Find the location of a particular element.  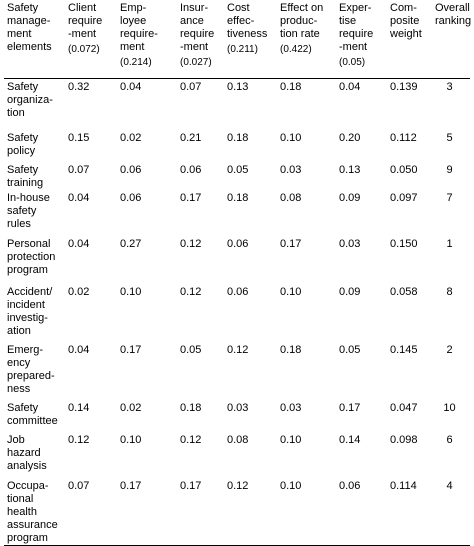

header-effect-on-production-rate: Effect on produc- tion rate (0.422) is located at coordinates (306, 40).